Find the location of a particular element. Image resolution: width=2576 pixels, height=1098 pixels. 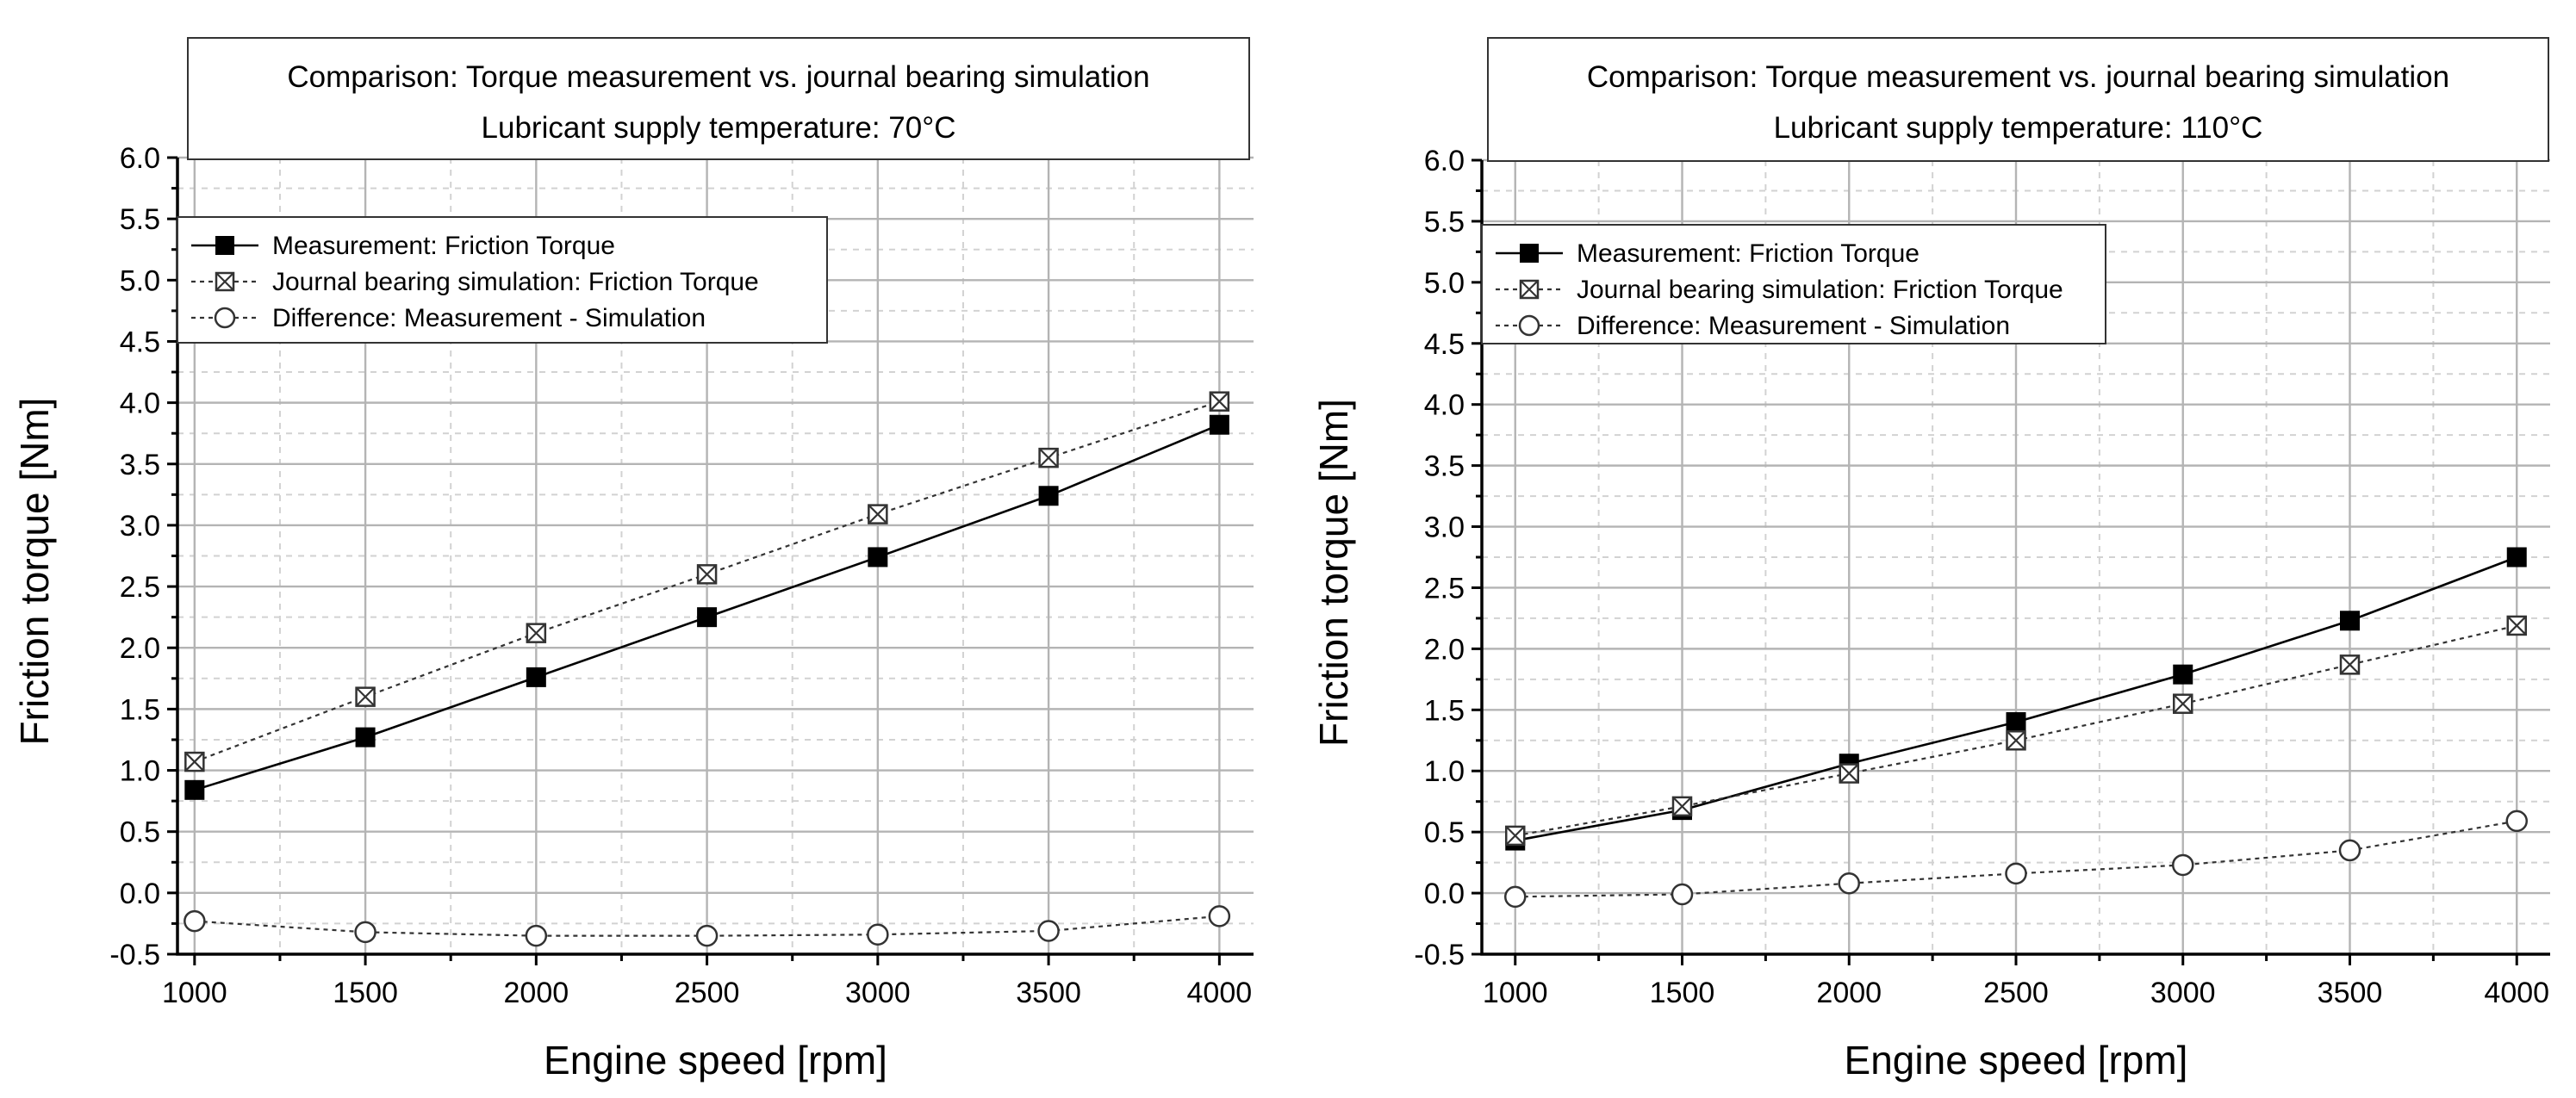

chart-subtitle: Lubricant supply temperature: 70°C is located at coordinates (719, 128).